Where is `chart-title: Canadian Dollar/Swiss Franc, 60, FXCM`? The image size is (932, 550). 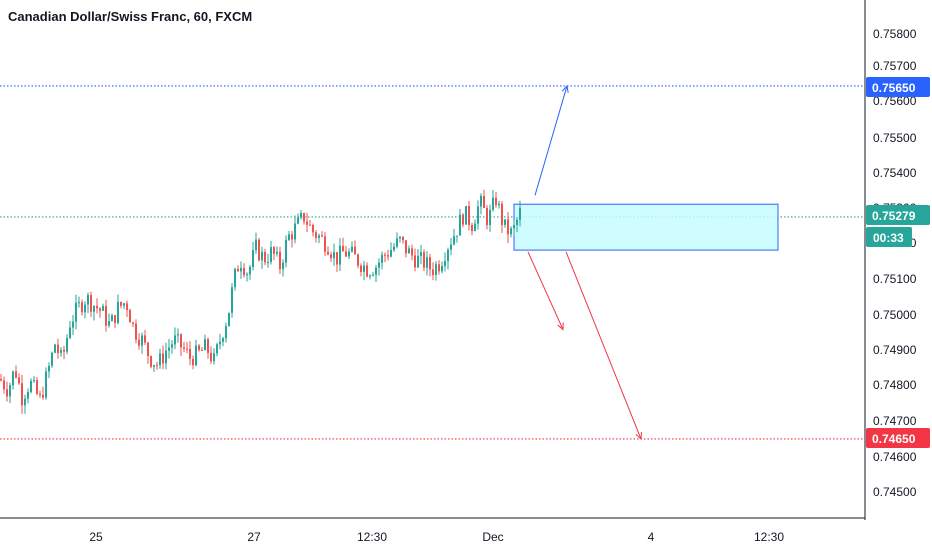 chart-title: Canadian Dollar/Swiss Franc, 60, FXCM is located at coordinates (130, 16).